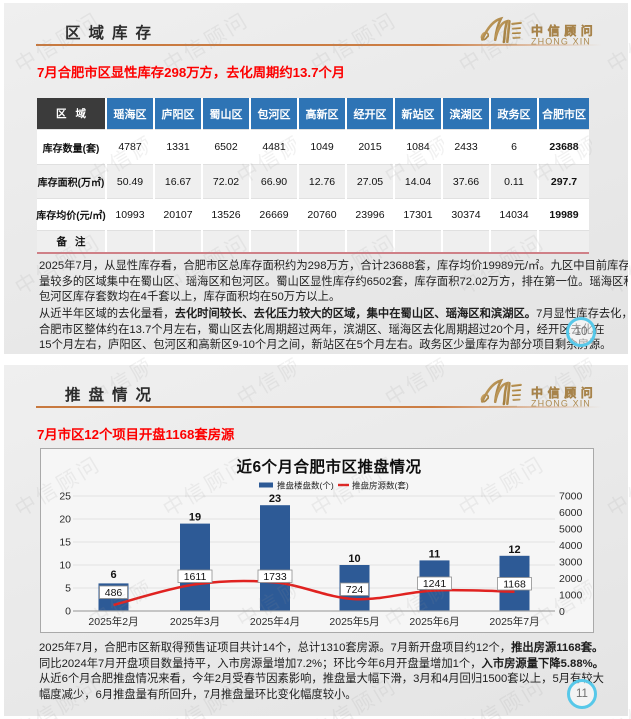 This screenshot has width=631, height=719. What do you see at coordinates (275, 499) in the screenshot?
I see `svg-text: 23` at bounding box center [275, 499].